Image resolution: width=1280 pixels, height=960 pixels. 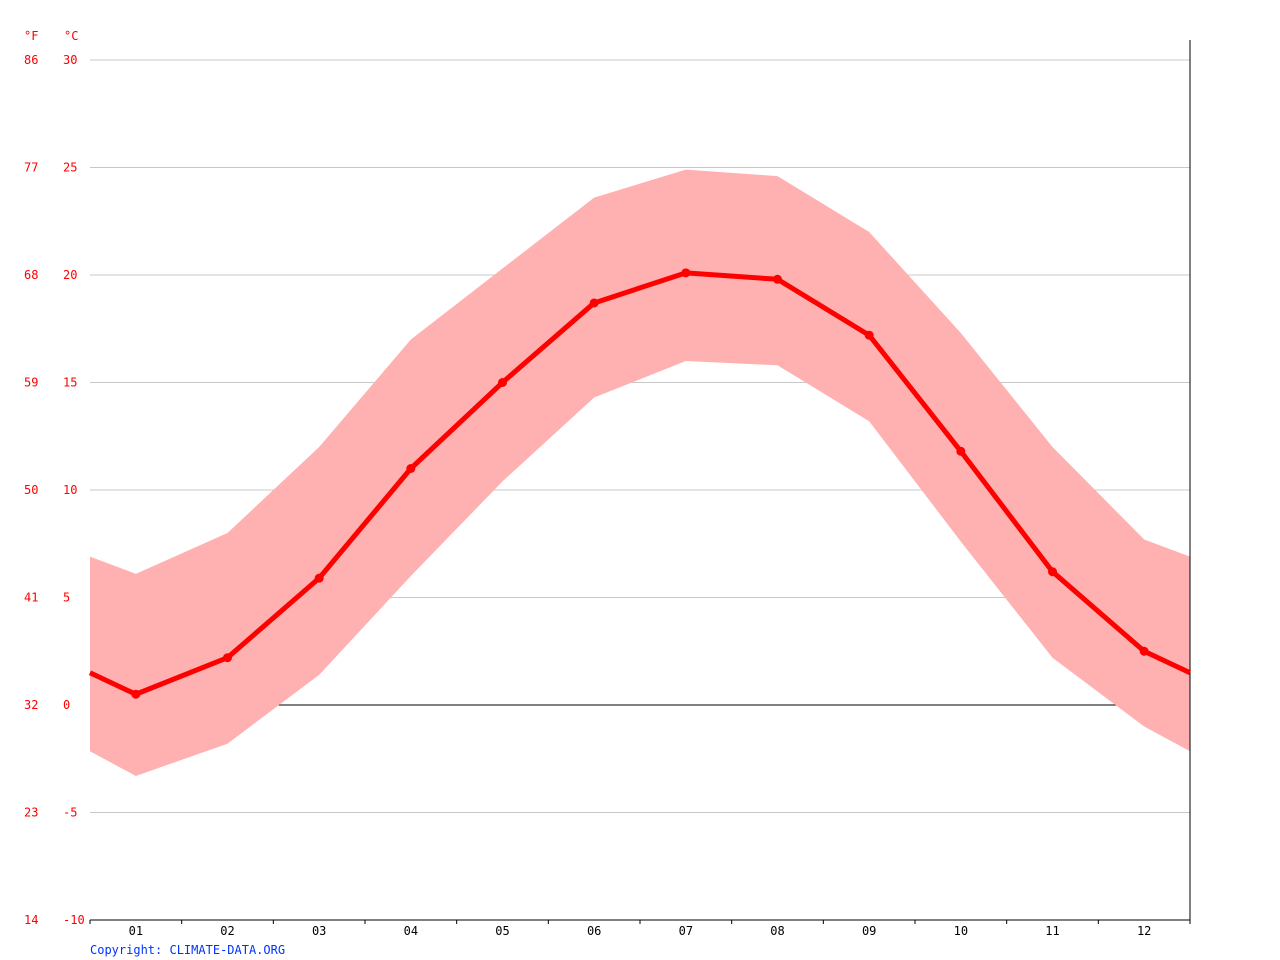 What do you see at coordinates (31, 275) in the screenshot?
I see `y-tick-fahrenheit: 68` at bounding box center [31, 275].